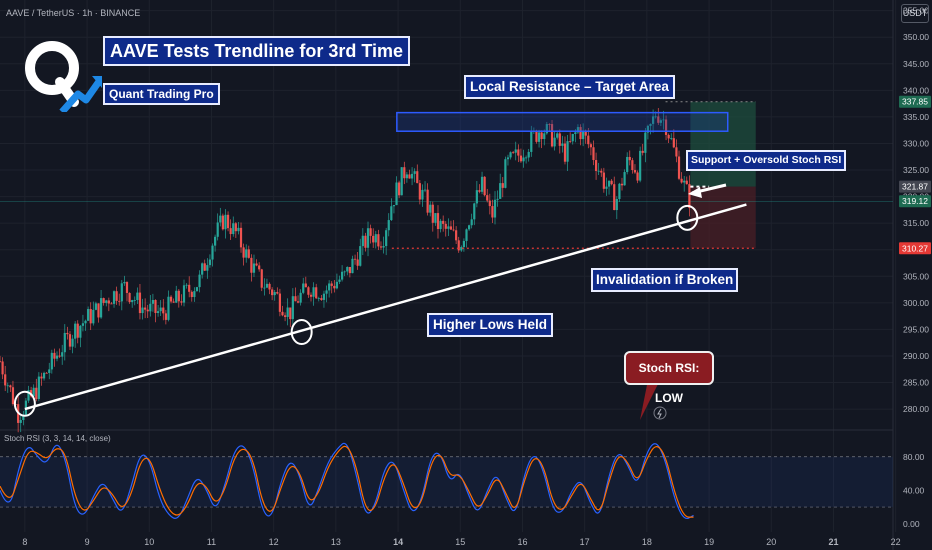 The image size is (932, 550). Describe the element at coordinates (915, 201) in the screenshot. I see `price-label-bg` at that location.